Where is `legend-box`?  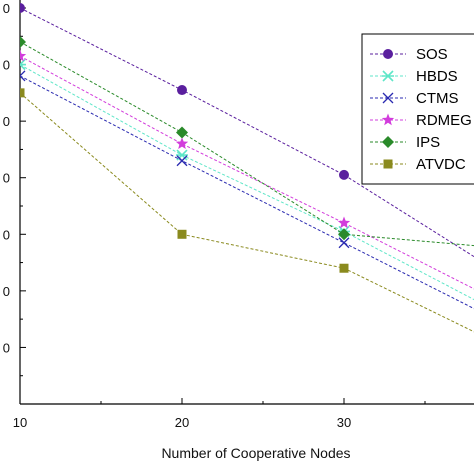 legend-box is located at coordinates (417, 109).